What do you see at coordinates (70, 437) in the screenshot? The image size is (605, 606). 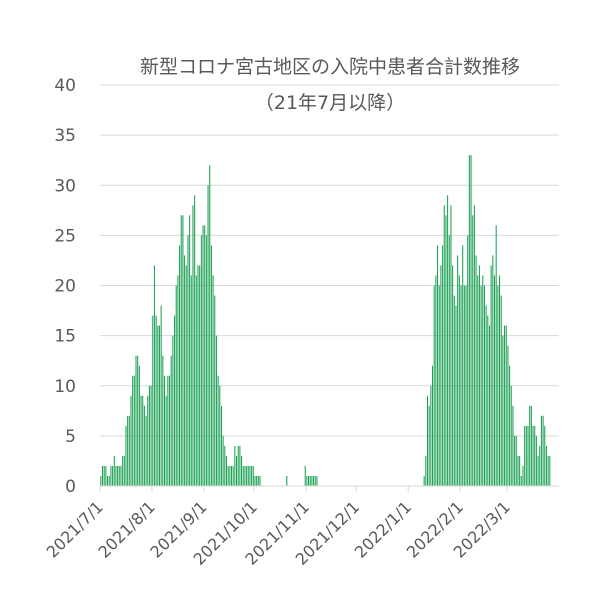 I see `y-tick-label: 5` at bounding box center [70, 437].